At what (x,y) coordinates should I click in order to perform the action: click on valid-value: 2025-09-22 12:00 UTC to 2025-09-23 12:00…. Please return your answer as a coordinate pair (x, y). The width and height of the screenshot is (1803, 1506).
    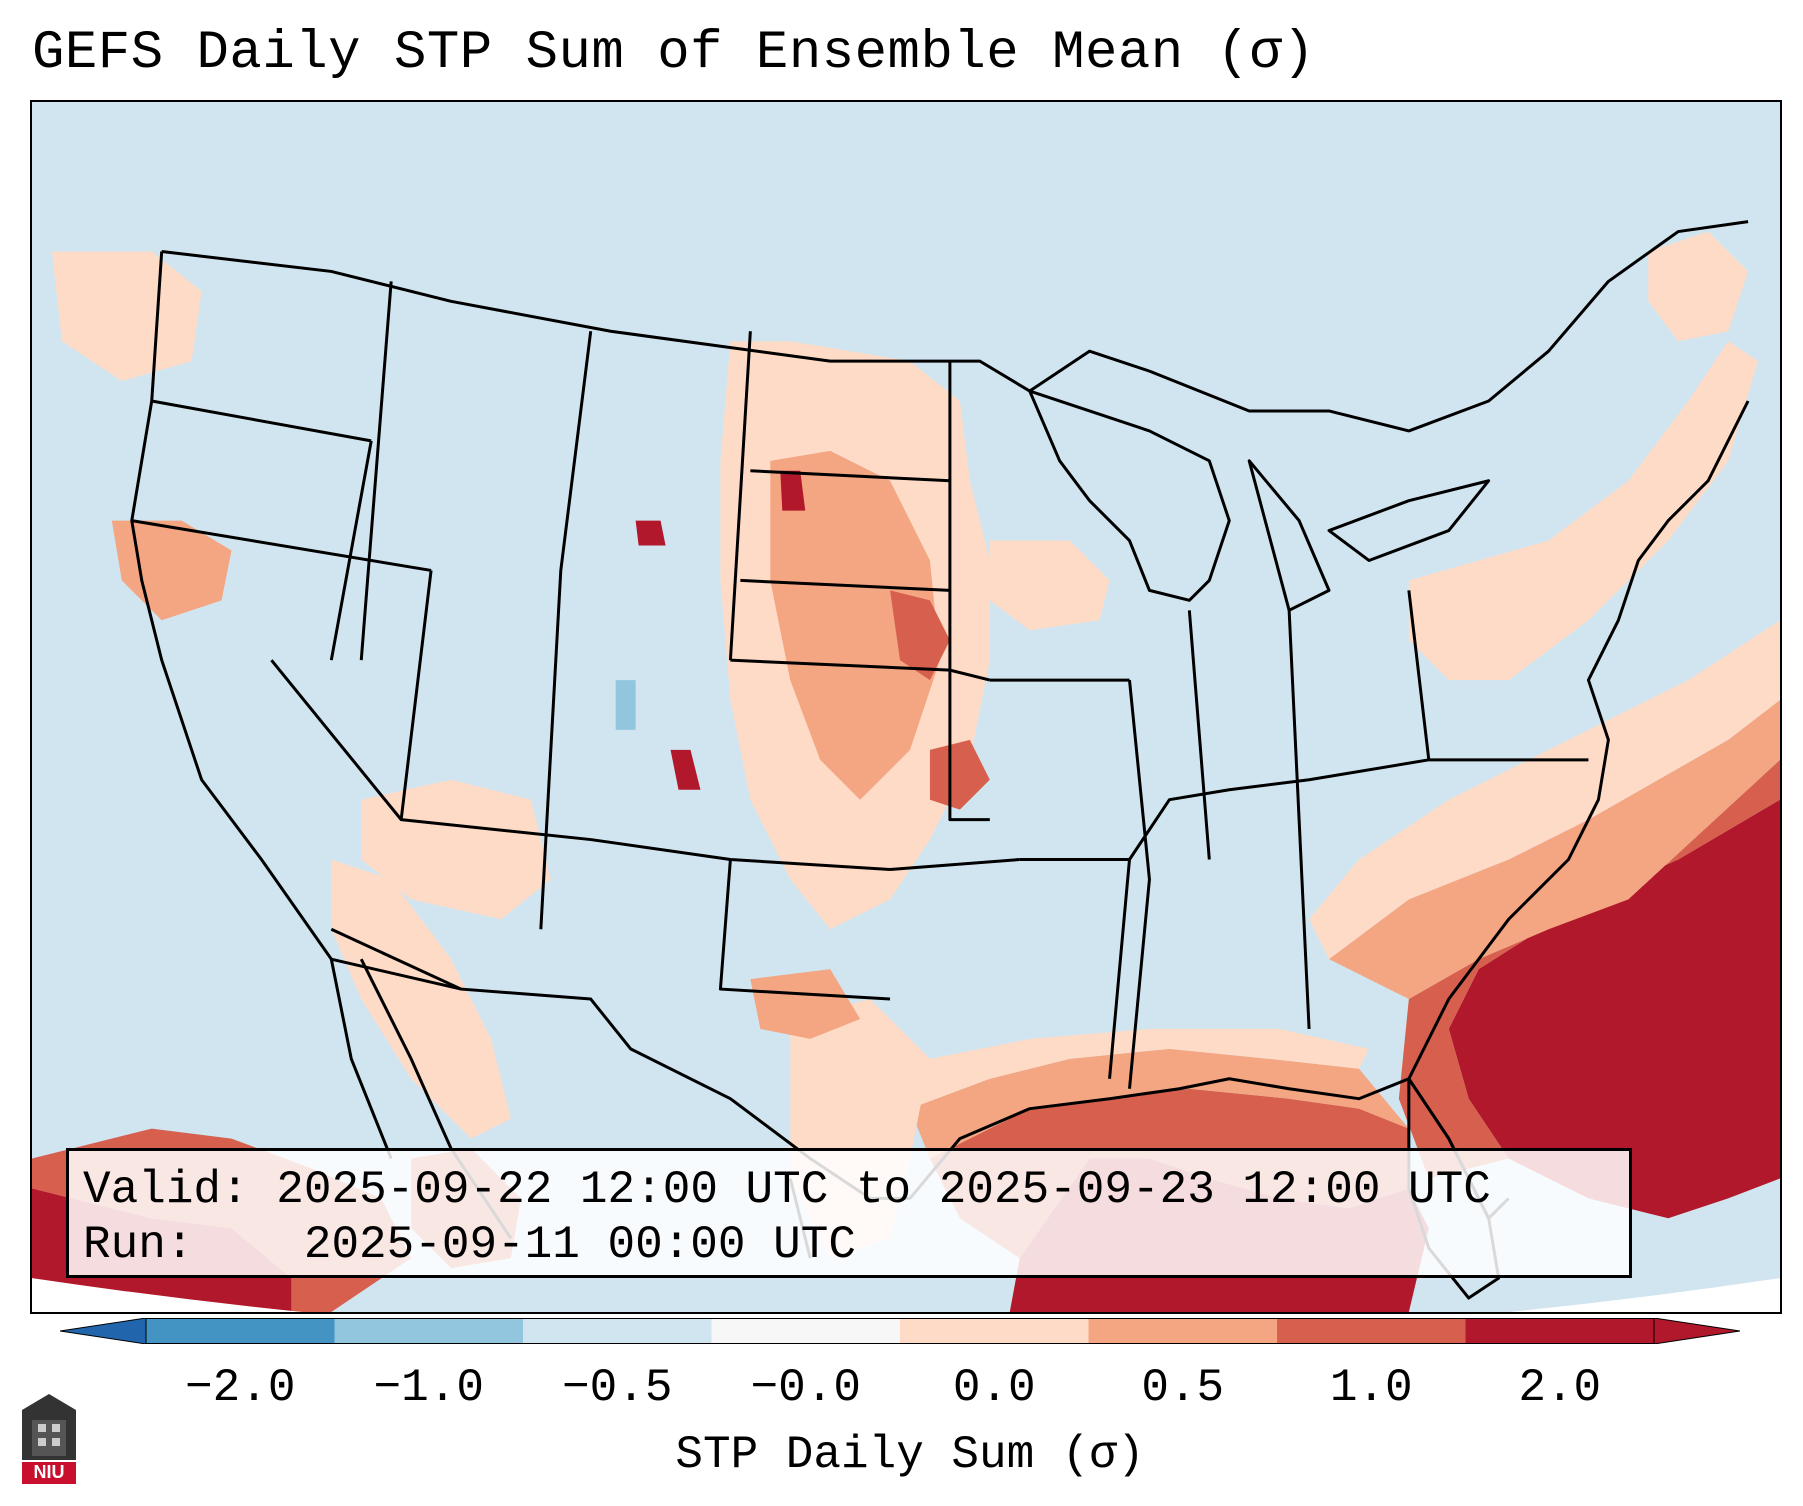
    Looking at the image, I should click on (883, 1190).